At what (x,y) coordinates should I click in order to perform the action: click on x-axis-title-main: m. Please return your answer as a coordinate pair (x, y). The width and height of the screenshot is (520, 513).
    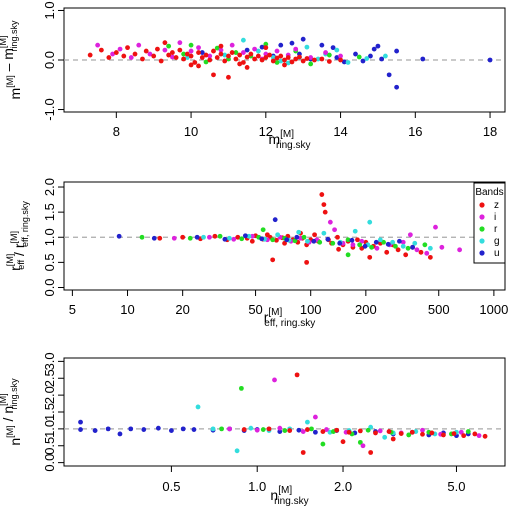
    Looking at the image, I should click on (274, 139).